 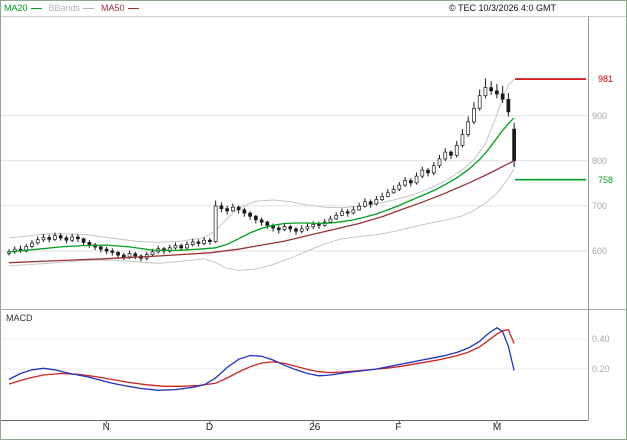 What do you see at coordinates (601, 369) in the screenshot?
I see `macd-tick-0.20: 0.20` at bounding box center [601, 369].